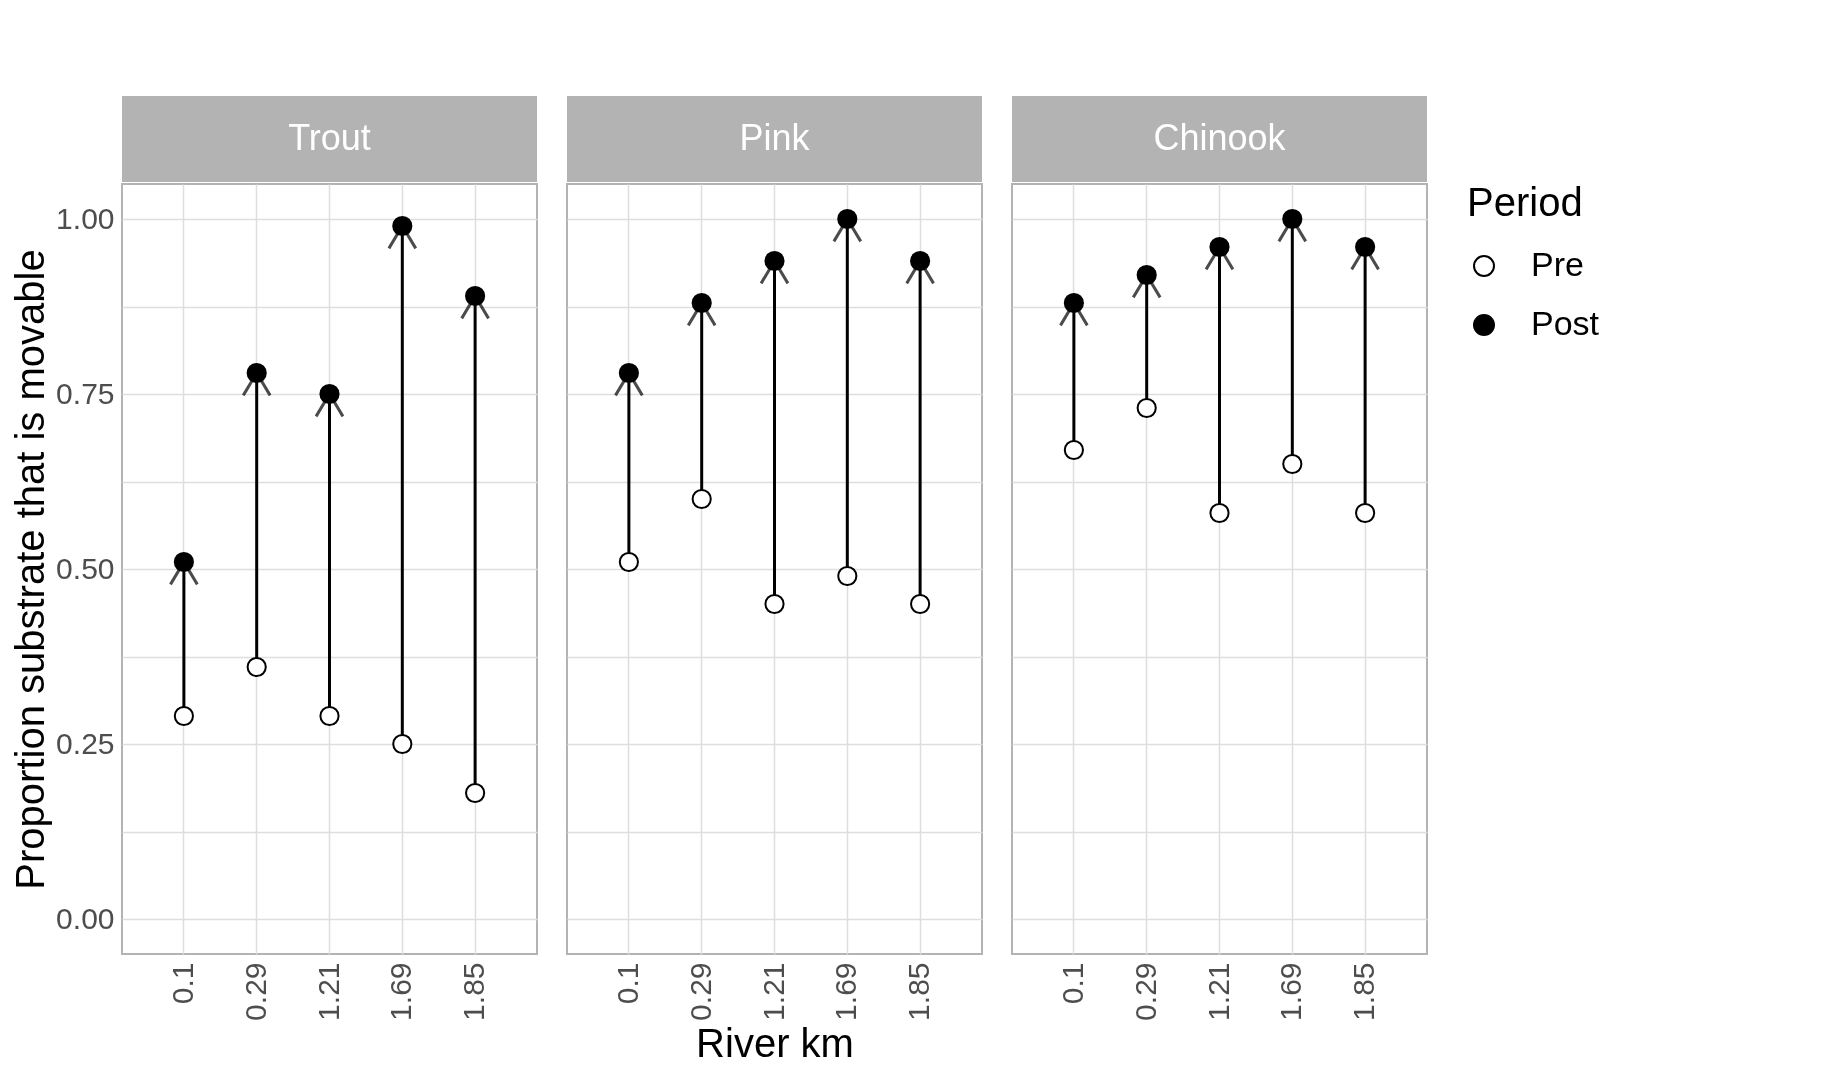 The height and width of the screenshot is (1073, 1845). I want to click on y-tick-label: 1.00, so click(85, 218).